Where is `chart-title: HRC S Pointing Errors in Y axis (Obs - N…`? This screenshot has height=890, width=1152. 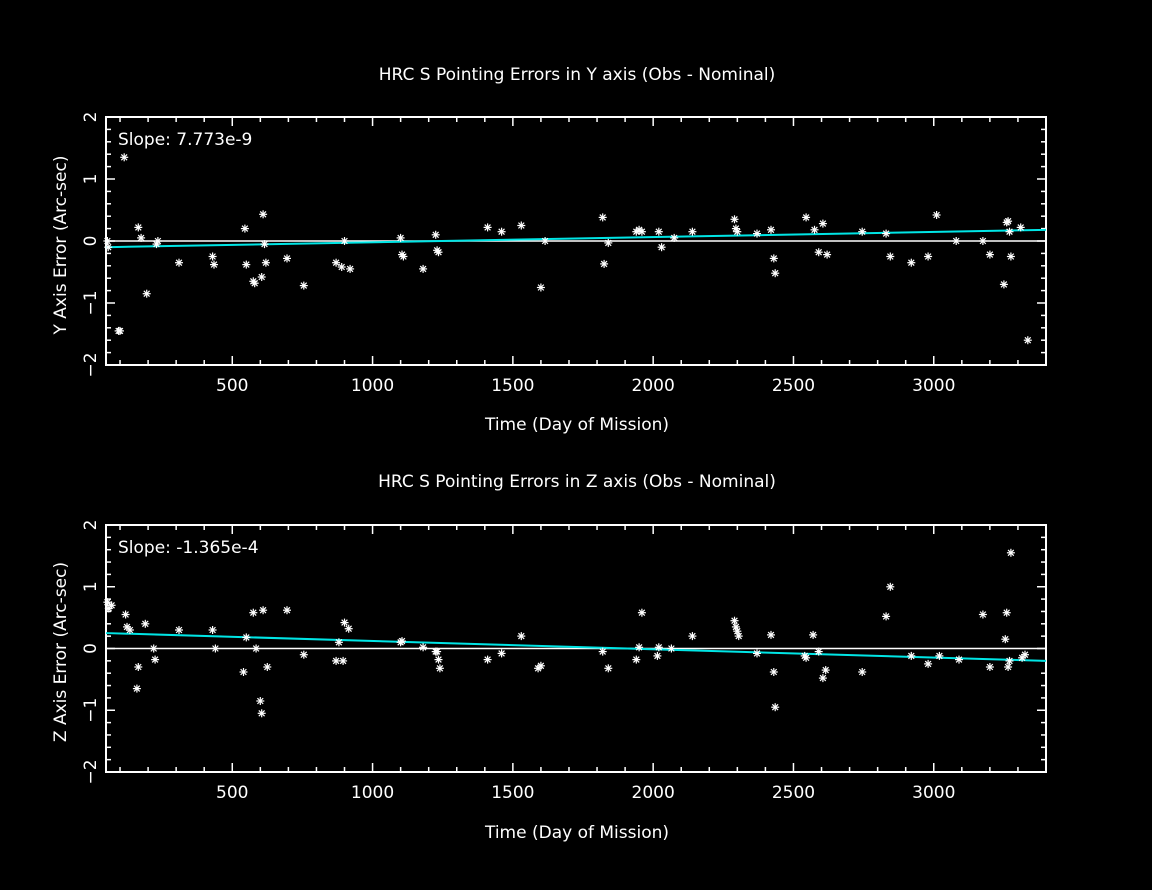 chart-title: HRC S Pointing Errors in Y axis (Obs - N… is located at coordinates (577, 75).